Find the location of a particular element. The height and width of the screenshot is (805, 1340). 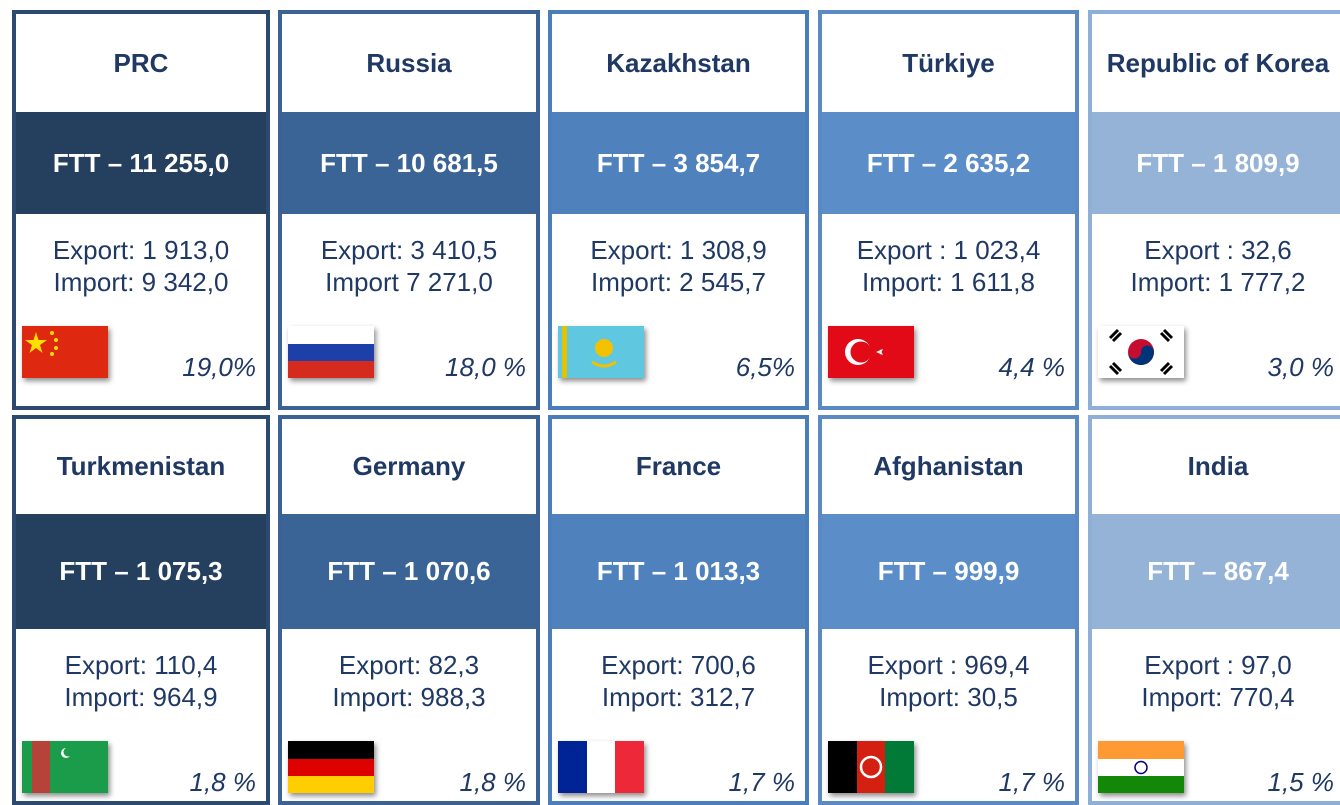

share-value: 18,0 % is located at coordinates (485, 367).